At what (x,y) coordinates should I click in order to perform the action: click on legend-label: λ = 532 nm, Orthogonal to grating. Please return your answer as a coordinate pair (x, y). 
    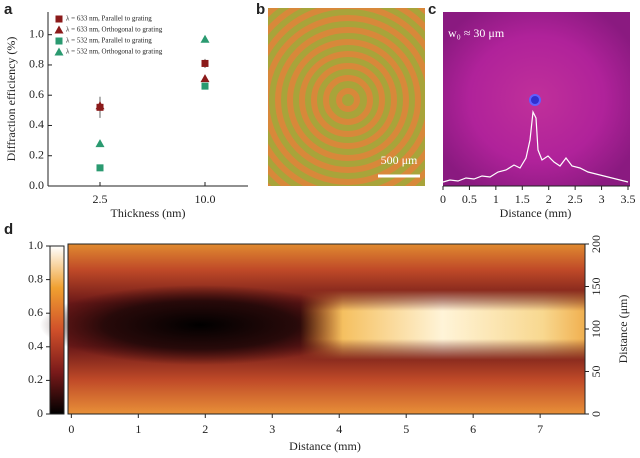
    Looking at the image, I should click on (114, 52).